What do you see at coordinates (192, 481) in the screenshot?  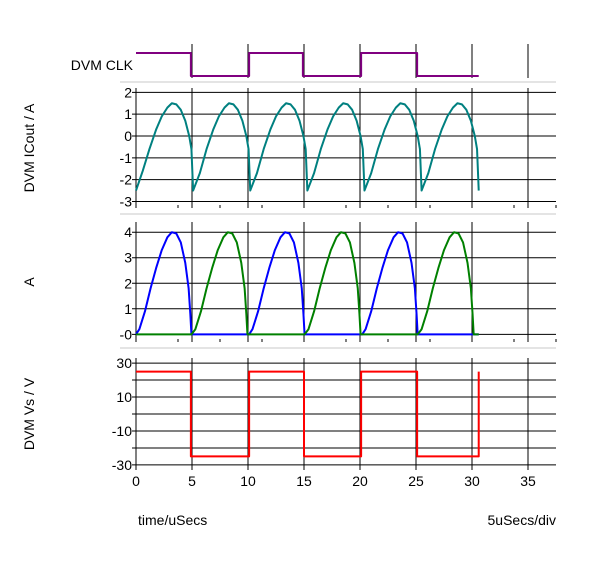 I see `x-tick-label-5: 5` at bounding box center [192, 481].